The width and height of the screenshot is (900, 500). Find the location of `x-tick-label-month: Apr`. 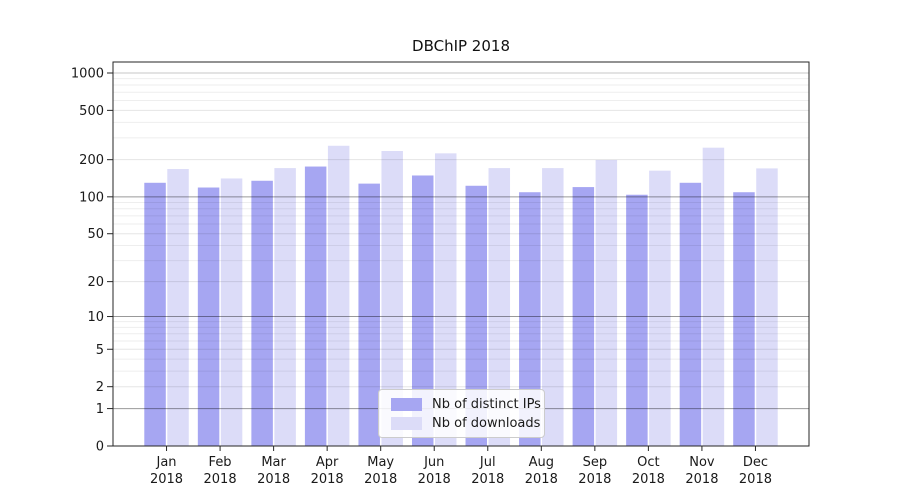

x-tick-label-month: Apr is located at coordinates (327, 462).